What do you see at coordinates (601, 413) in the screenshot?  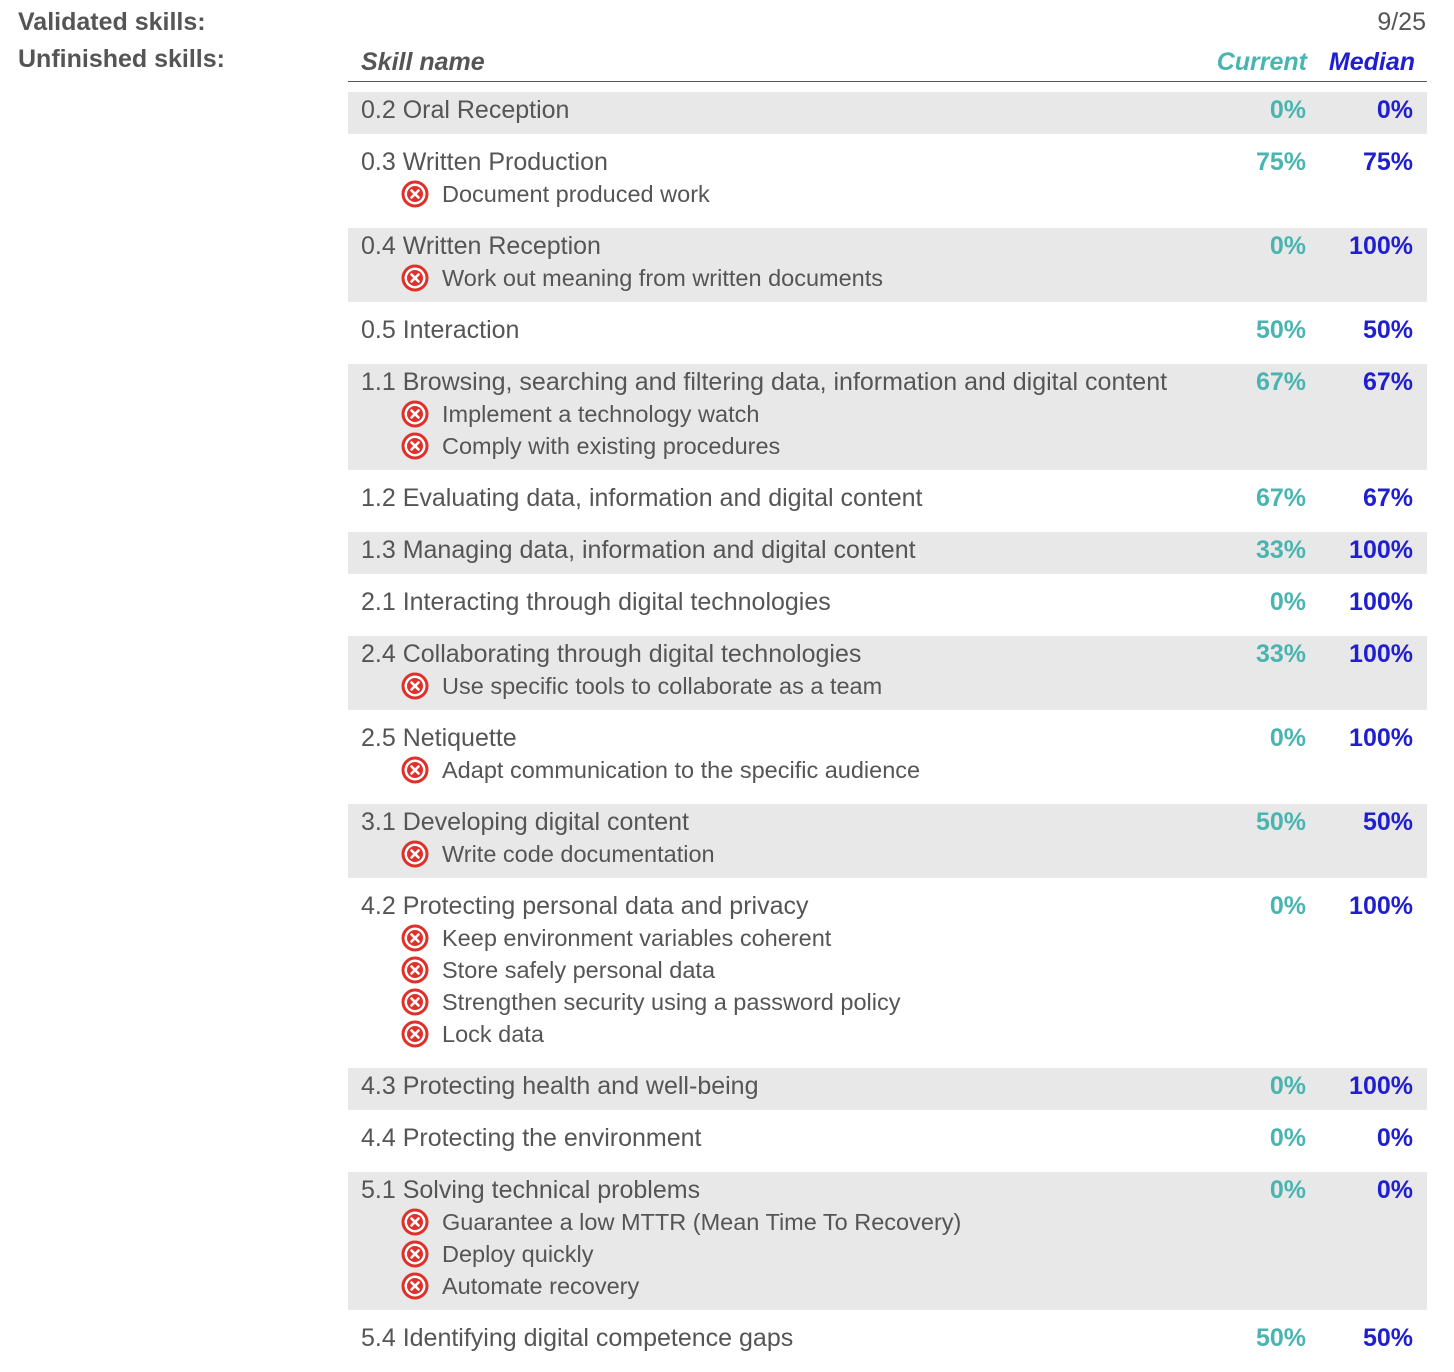 I see `subskill-label: Implement a technology watch` at bounding box center [601, 413].